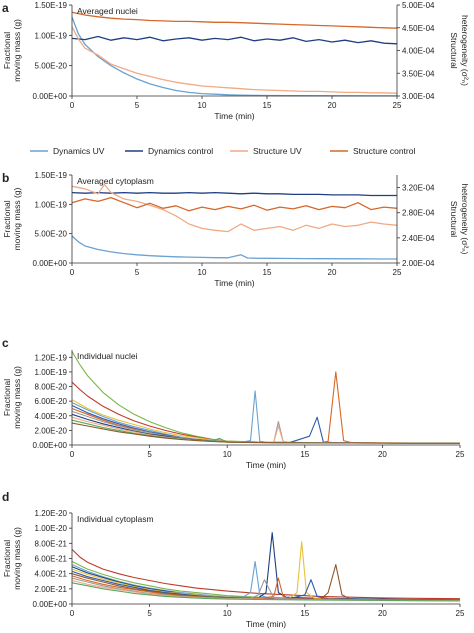 The width and height of the screenshot is (474, 633). I want to click on y2-tick-label: 4.00E-04, so click(418, 51).